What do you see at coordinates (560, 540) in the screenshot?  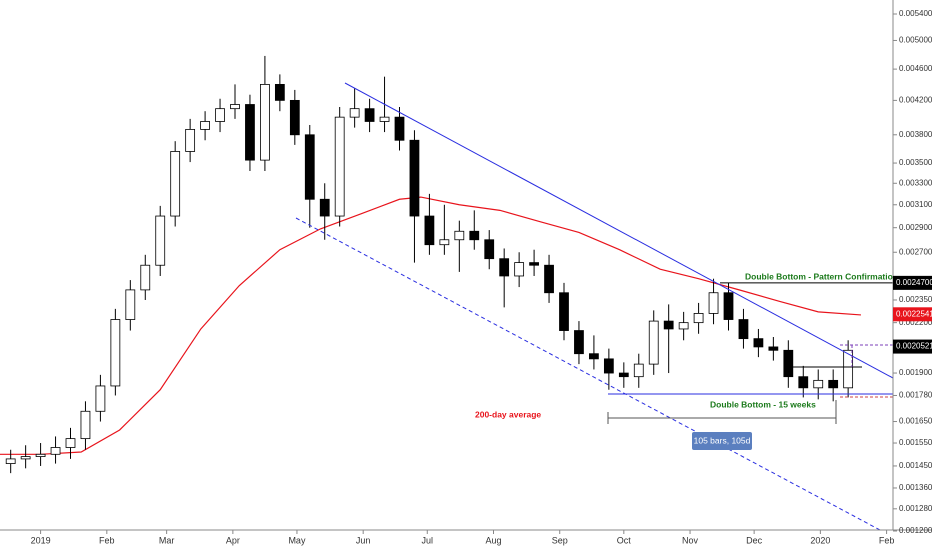 I see `x-tick-label: Sep` at bounding box center [560, 540].